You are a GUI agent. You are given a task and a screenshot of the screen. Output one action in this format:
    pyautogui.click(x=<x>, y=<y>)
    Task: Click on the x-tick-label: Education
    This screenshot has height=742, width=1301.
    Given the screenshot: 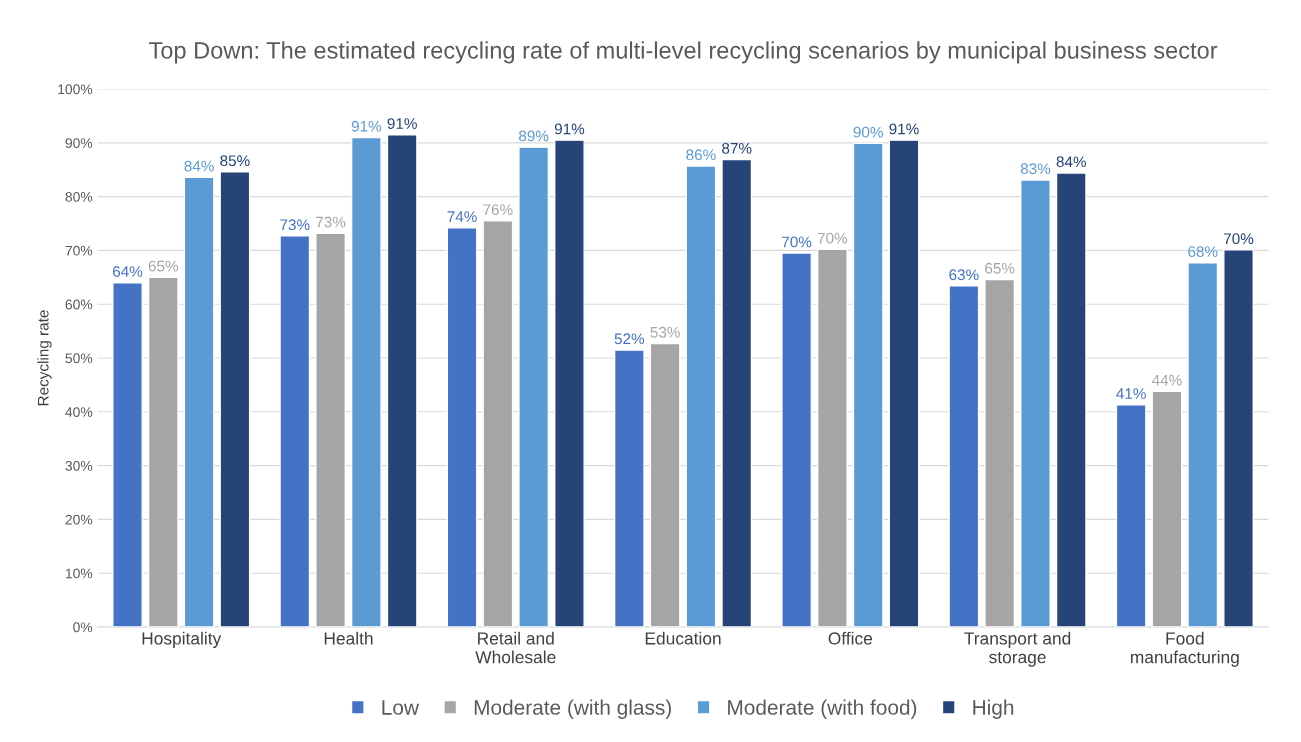 What is the action you would take?
    pyautogui.click(x=683, y=638)
    